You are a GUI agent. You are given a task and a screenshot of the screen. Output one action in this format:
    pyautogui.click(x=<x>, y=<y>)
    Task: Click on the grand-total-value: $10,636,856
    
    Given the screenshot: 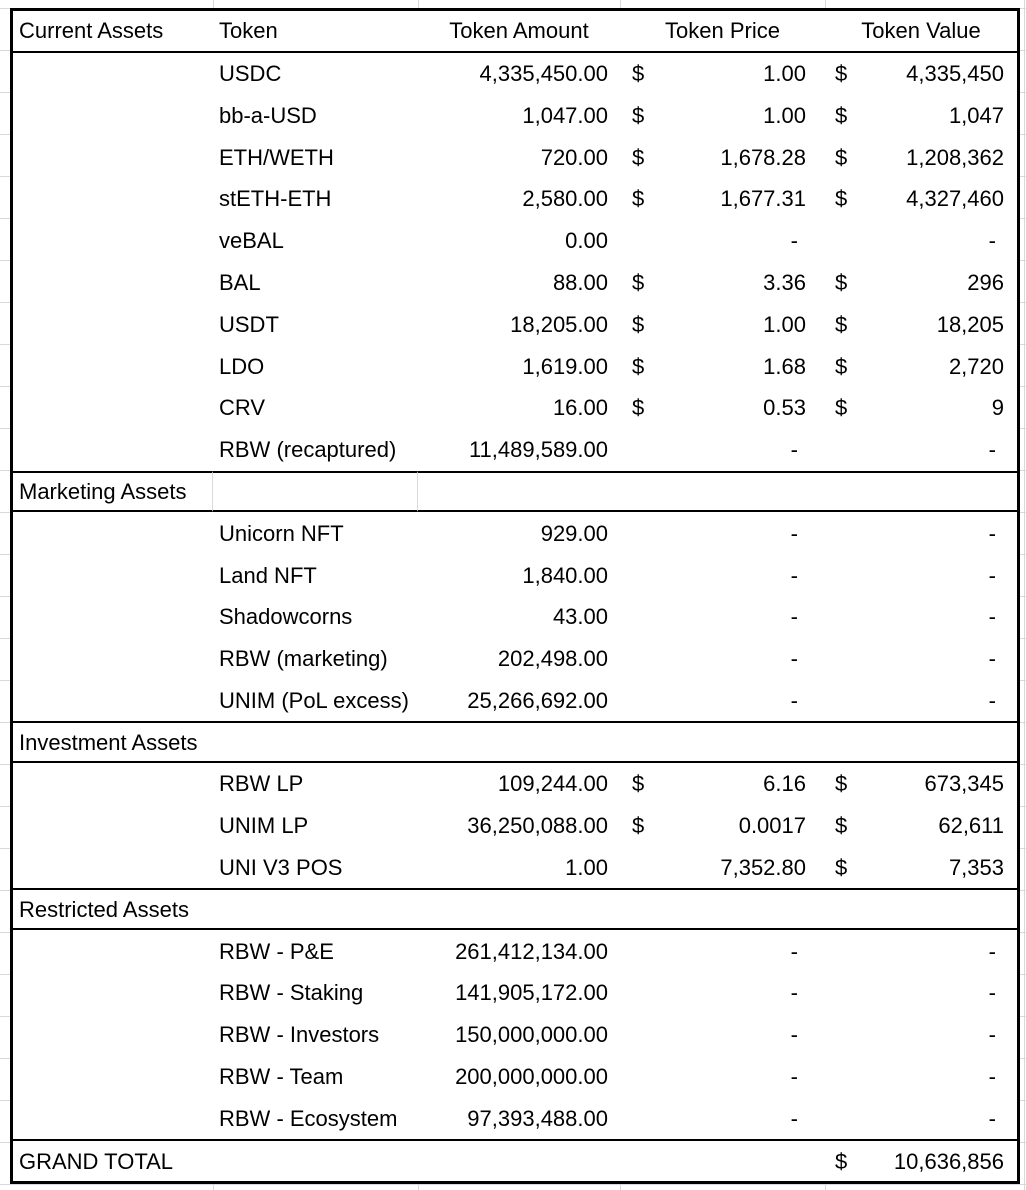 What is the action you would take?
    pyautogui.click(x=921, y=1160)
    